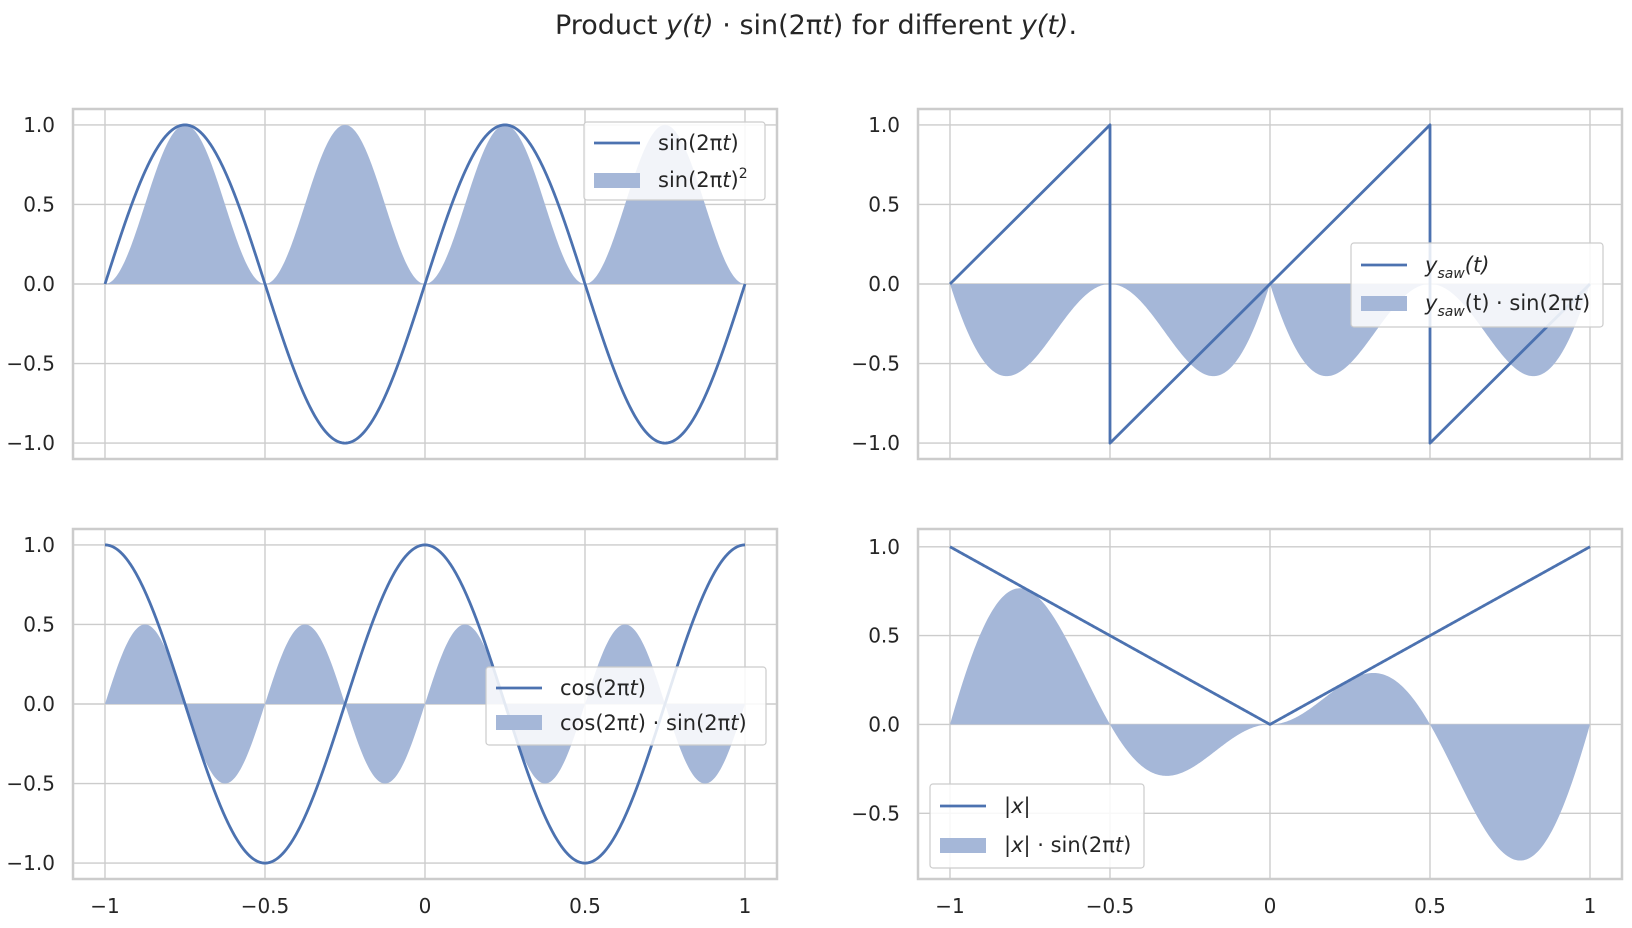  What do you see at coordinates (703, 179) in the screenshot?
I see `legend-fill-label: sin(2πt)2` at bounding box center [703, 179].